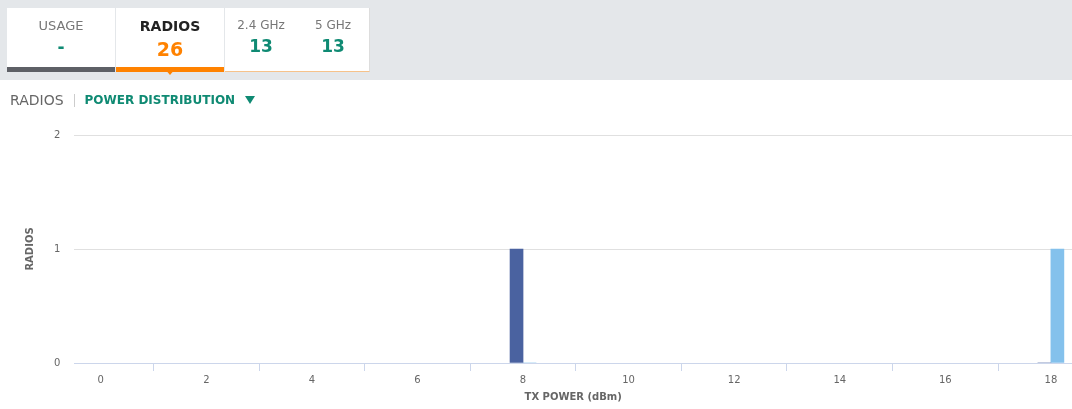 This screenshot has height=409, width=1072. Describe the element at coordinates (37, 100) in the screenshot. I see `chart-title: RADIOS` at that location.